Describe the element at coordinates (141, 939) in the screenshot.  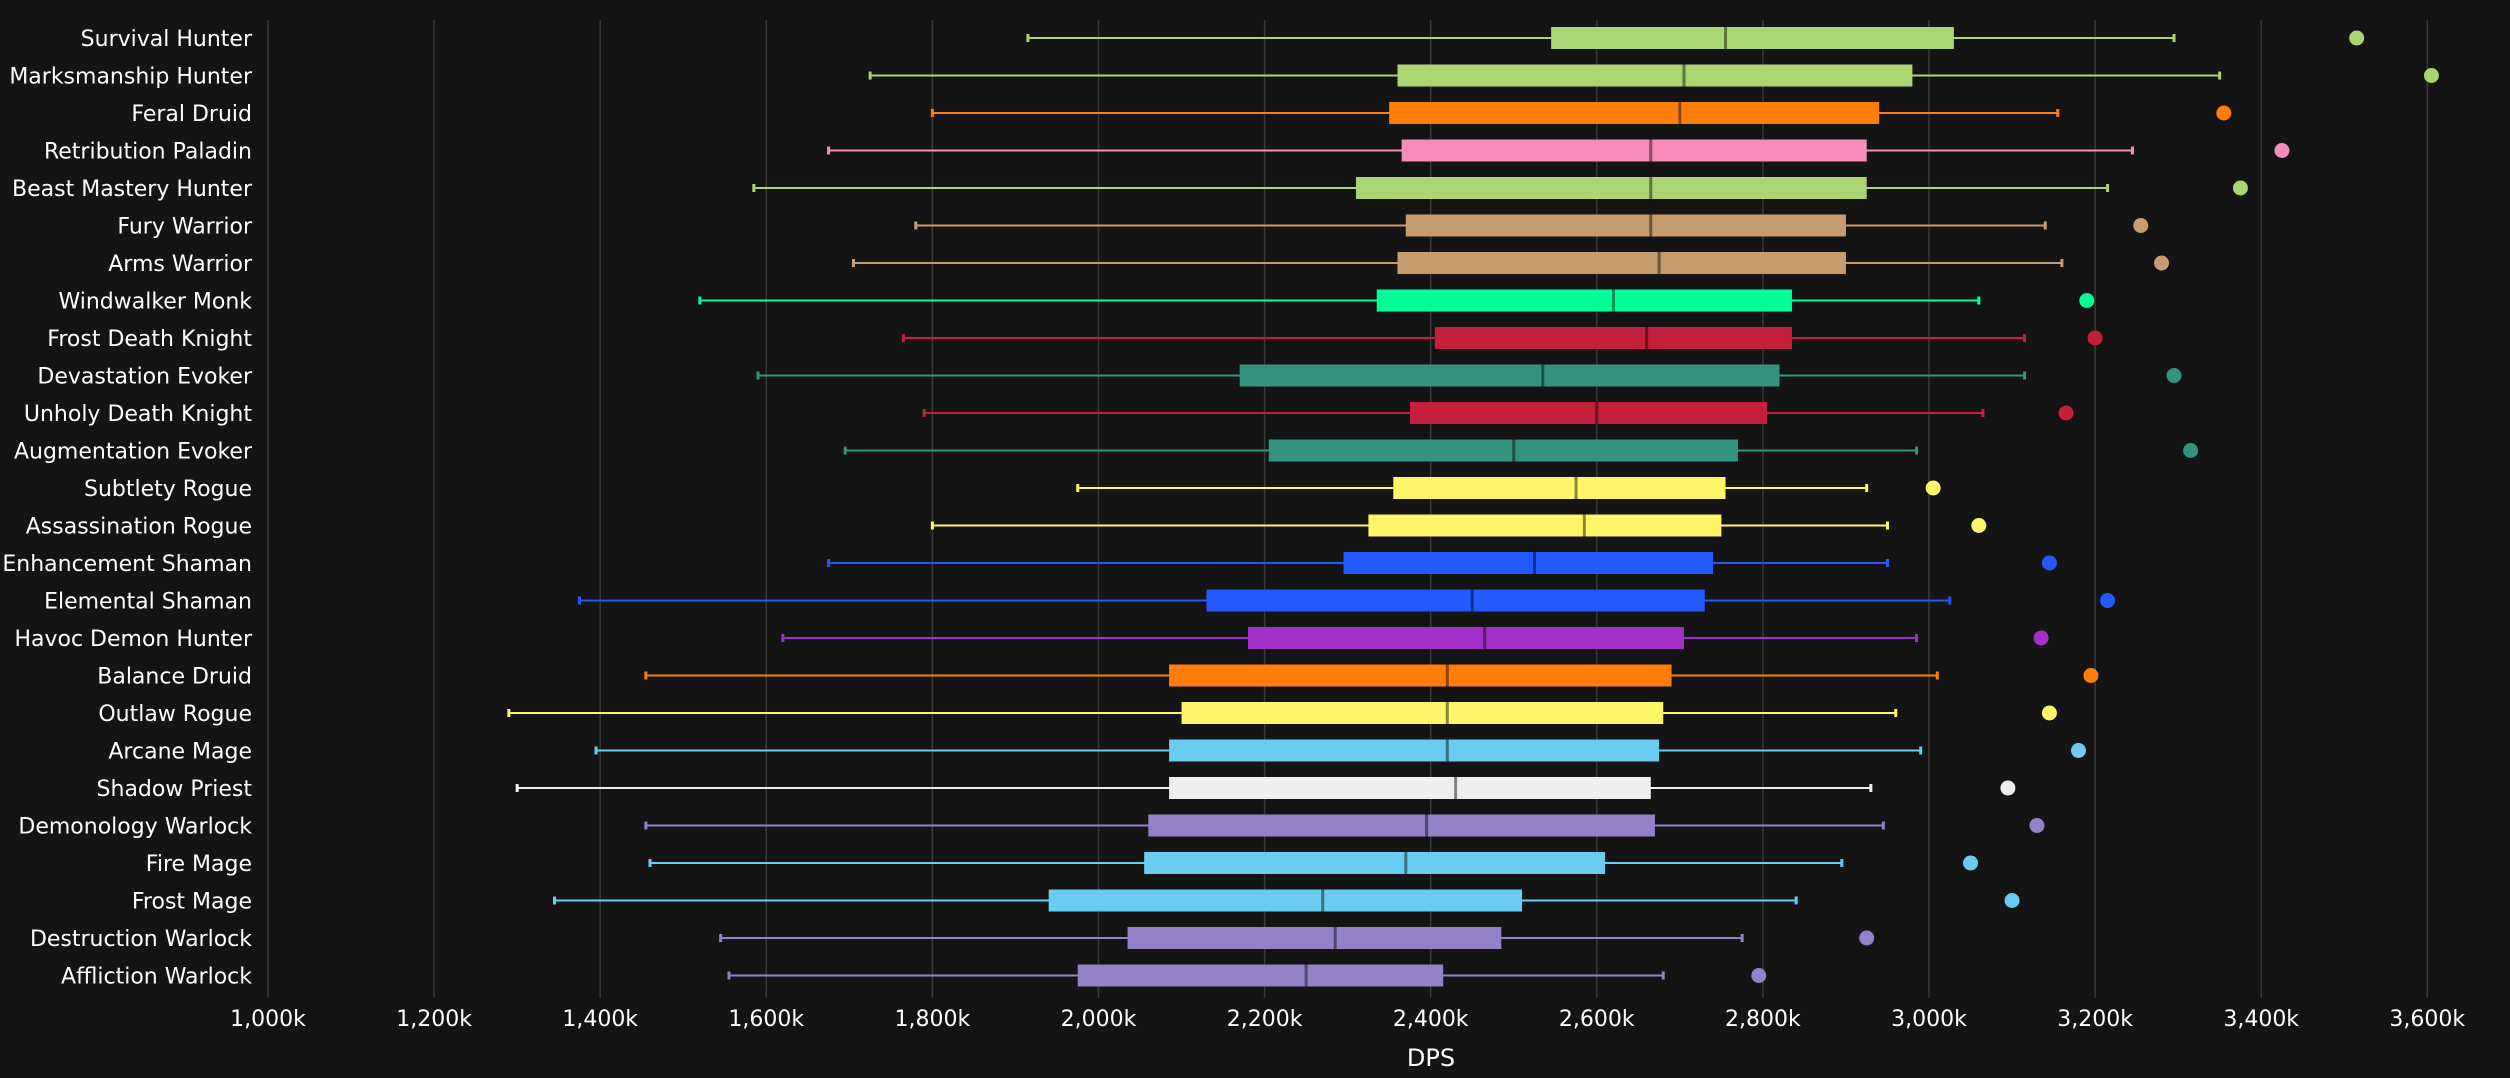
I see `spec-label: Destruction Warlock` at that location.